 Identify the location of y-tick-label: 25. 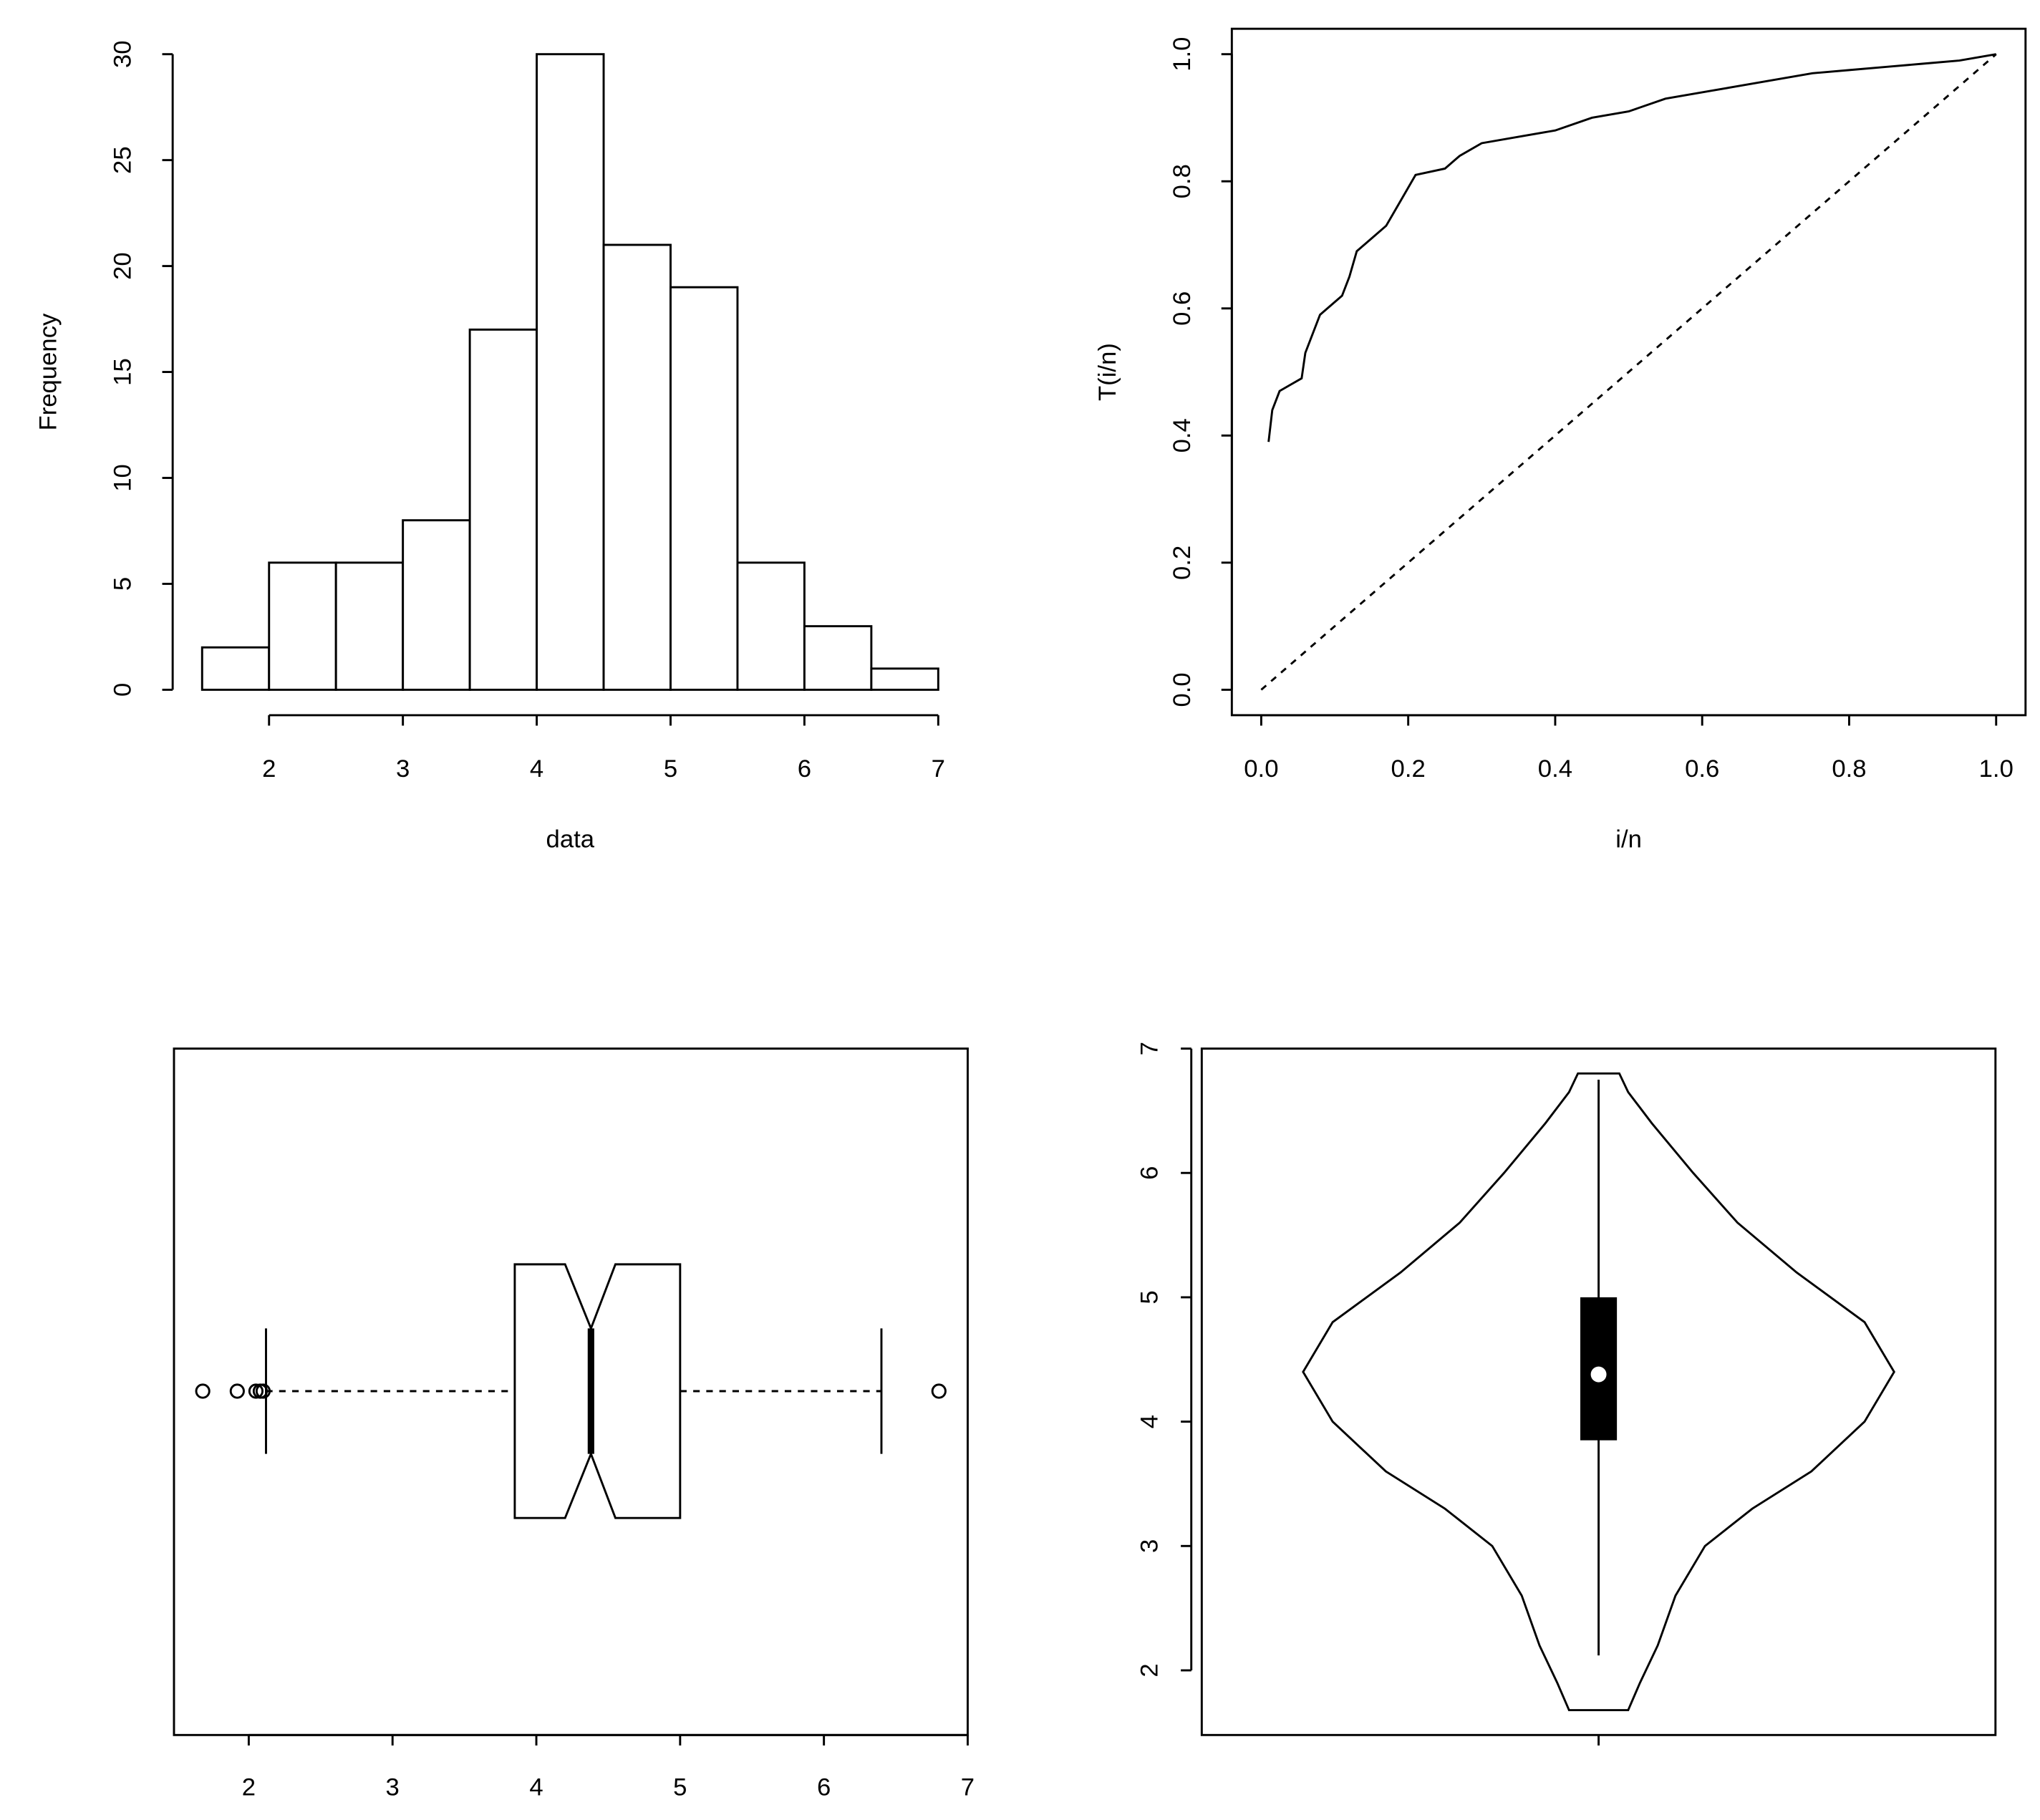
(123, 160).